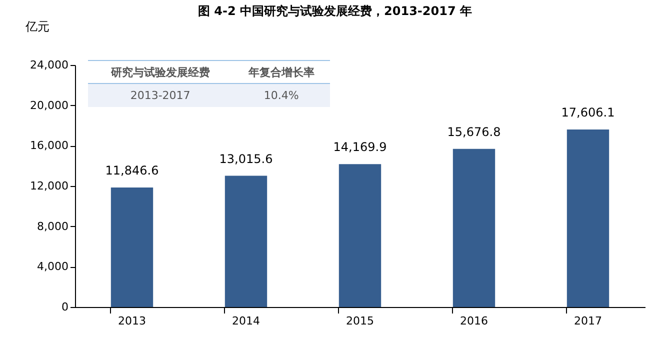 The image size is (670, 361). I want to click on data-label: 15,676.8, so click(474, 131).